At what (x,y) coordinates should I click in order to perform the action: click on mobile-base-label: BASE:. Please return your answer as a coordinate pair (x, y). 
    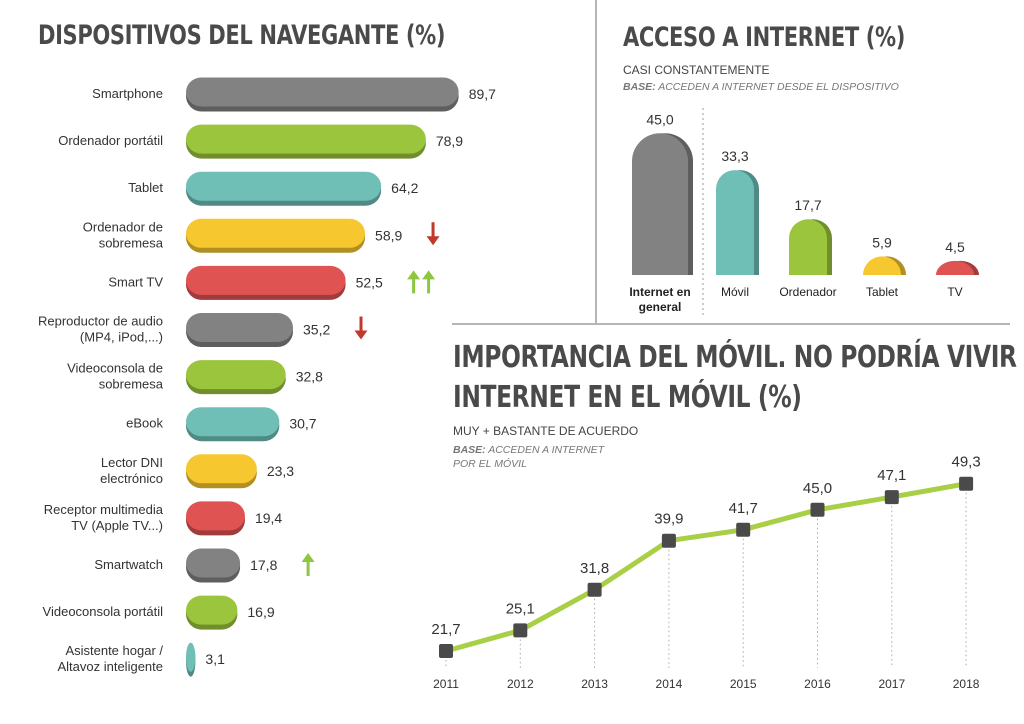
    Looking at the image, I should click on (469, 450).